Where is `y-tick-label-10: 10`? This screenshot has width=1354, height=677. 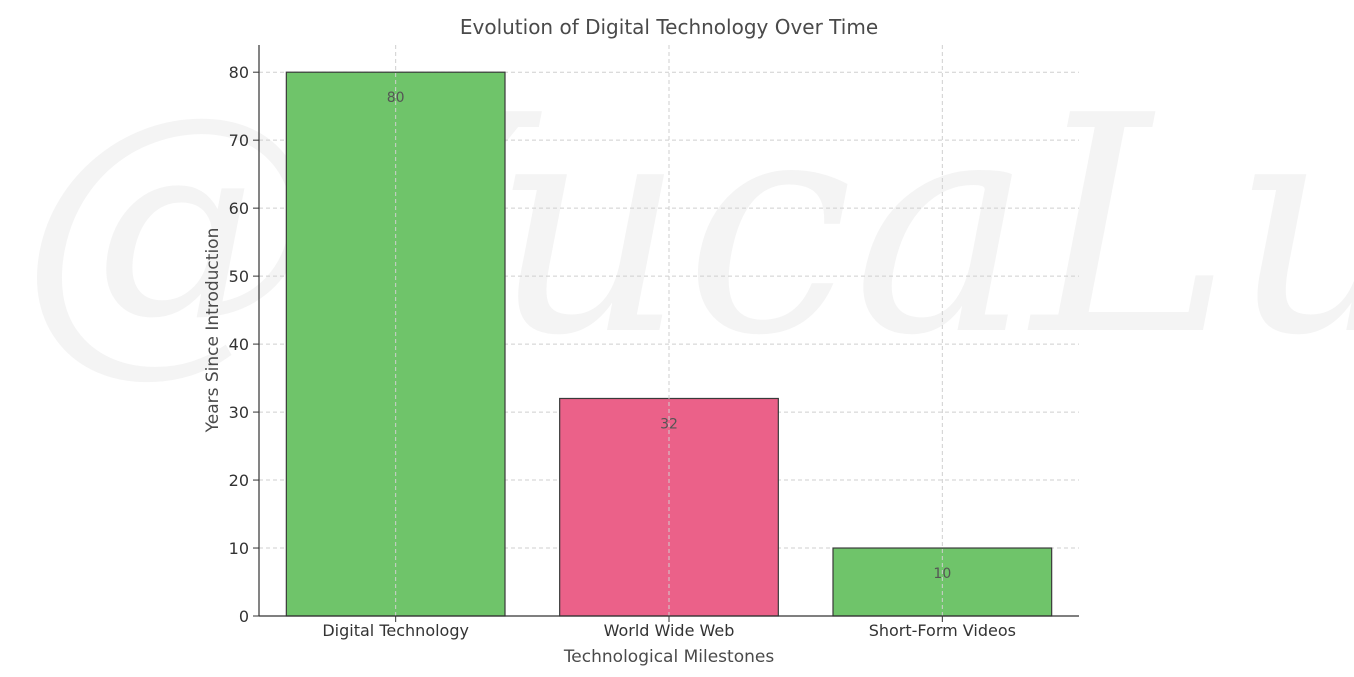
y-tick-label-10: 10 is located at coordinates (239, 548).